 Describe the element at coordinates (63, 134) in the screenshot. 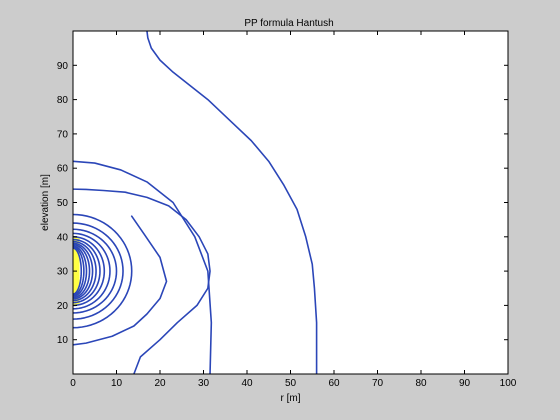

I see `y-tick-label-70: 70` at that location.